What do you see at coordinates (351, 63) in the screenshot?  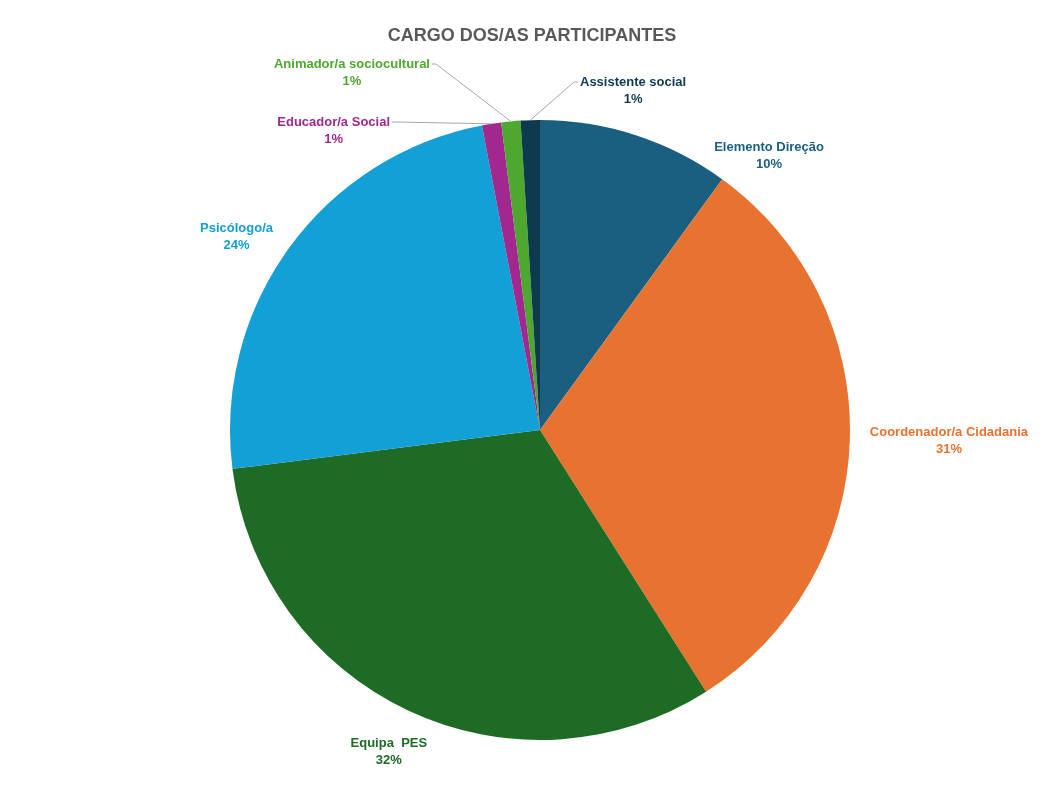 I see `slice-label: Animador/a sociocultural` at bounding box center [351, 63].